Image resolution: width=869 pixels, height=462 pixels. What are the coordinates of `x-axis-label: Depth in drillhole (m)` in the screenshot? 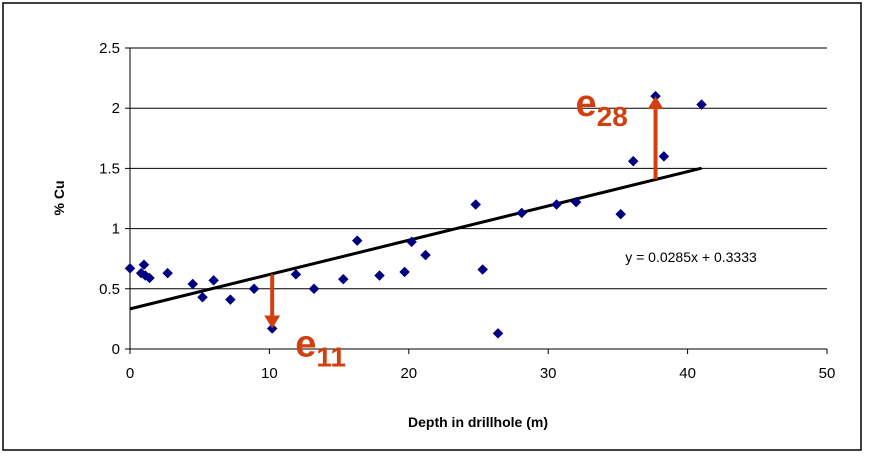 It's located at (478, 422).